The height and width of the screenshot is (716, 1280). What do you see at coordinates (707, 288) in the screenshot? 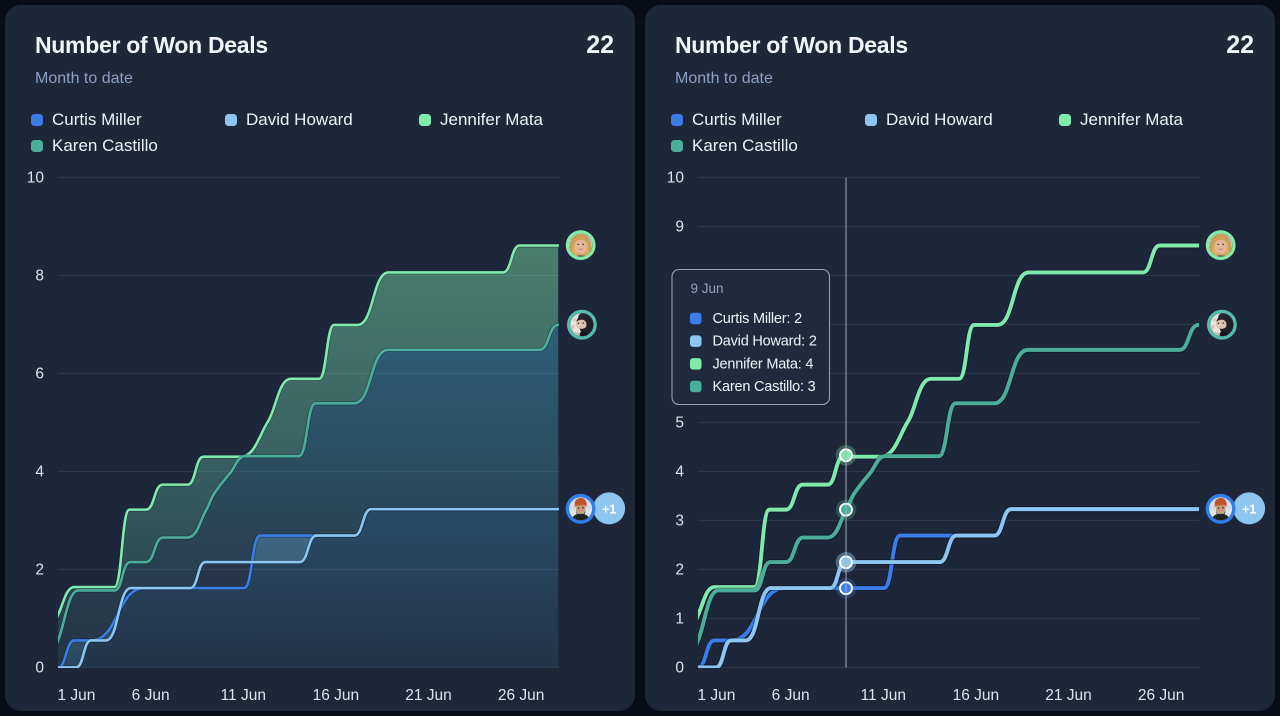
I see `svg-text: 9 Jun` at bounding box center [707, 288].